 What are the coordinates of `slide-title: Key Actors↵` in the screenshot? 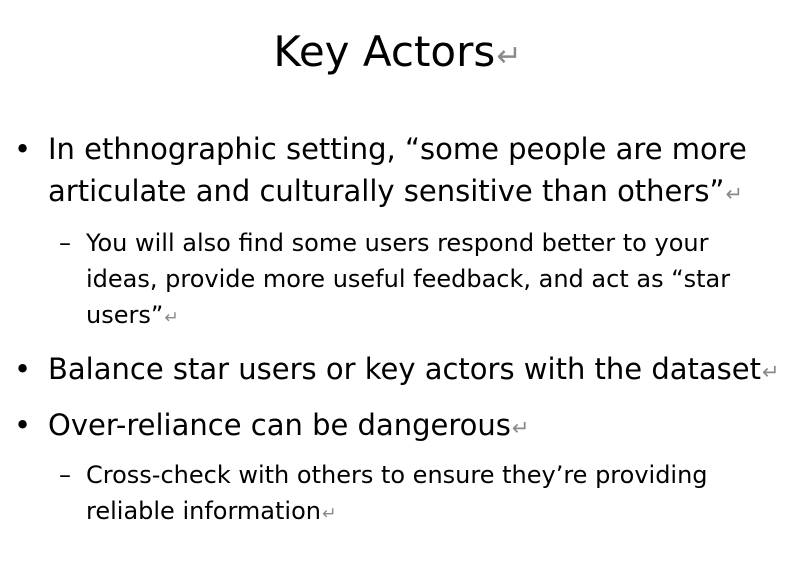 It's located at (397, 54).